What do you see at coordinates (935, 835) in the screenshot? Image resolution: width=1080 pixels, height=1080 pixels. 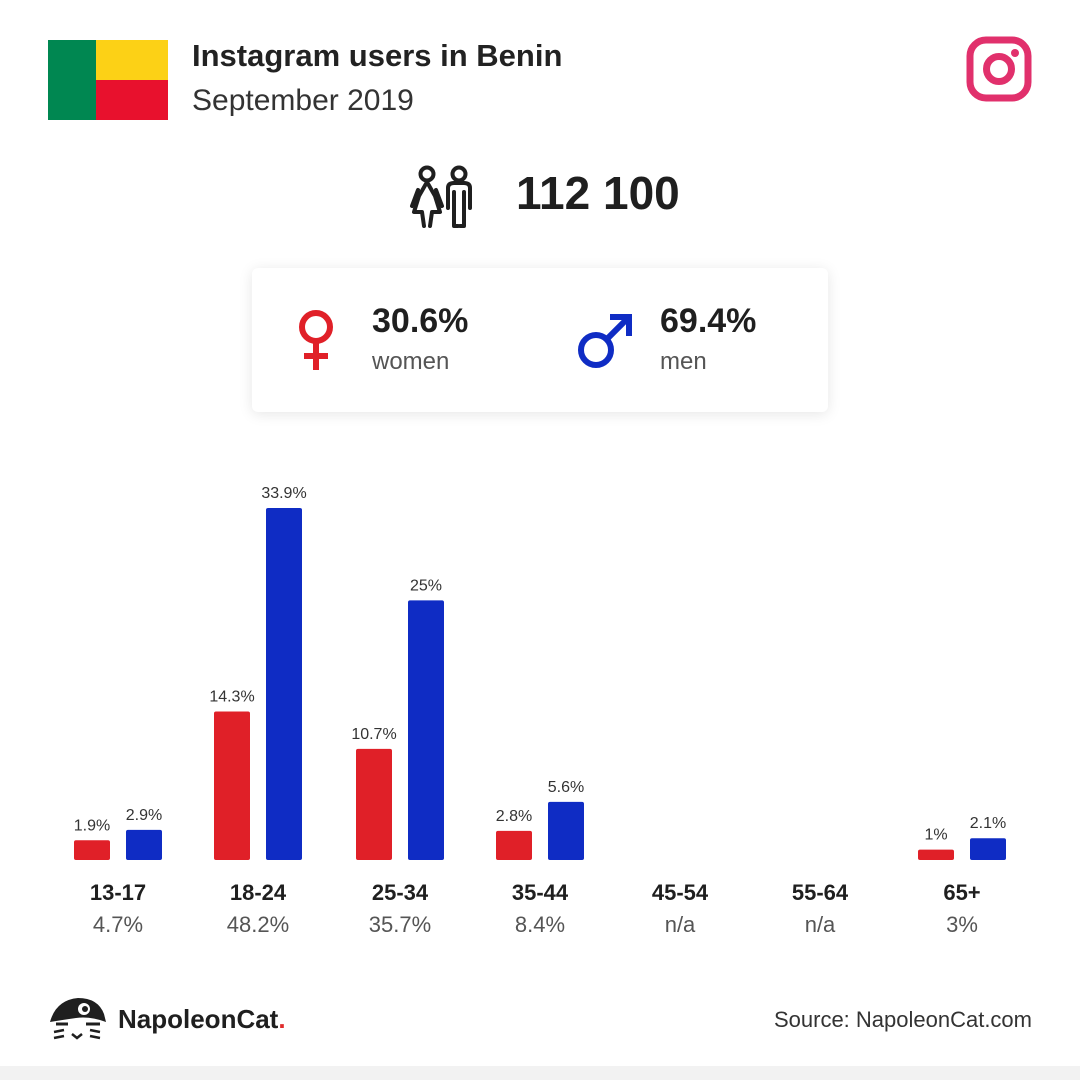 I see `data-label-women-65+: 1%` at bounding box center [935, 835].